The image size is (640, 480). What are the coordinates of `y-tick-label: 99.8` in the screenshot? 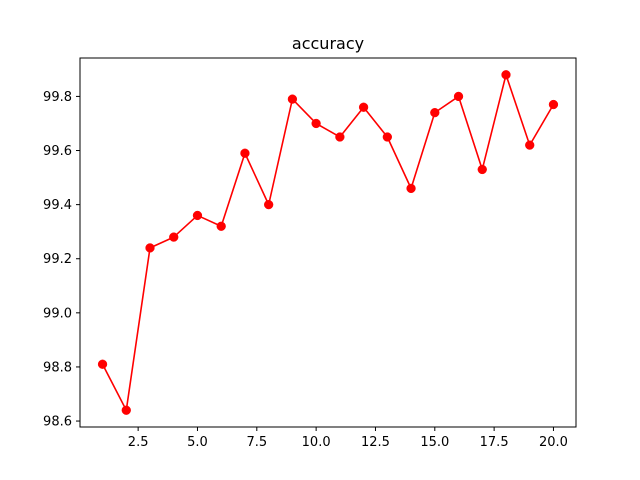 It's located at (57, 97).